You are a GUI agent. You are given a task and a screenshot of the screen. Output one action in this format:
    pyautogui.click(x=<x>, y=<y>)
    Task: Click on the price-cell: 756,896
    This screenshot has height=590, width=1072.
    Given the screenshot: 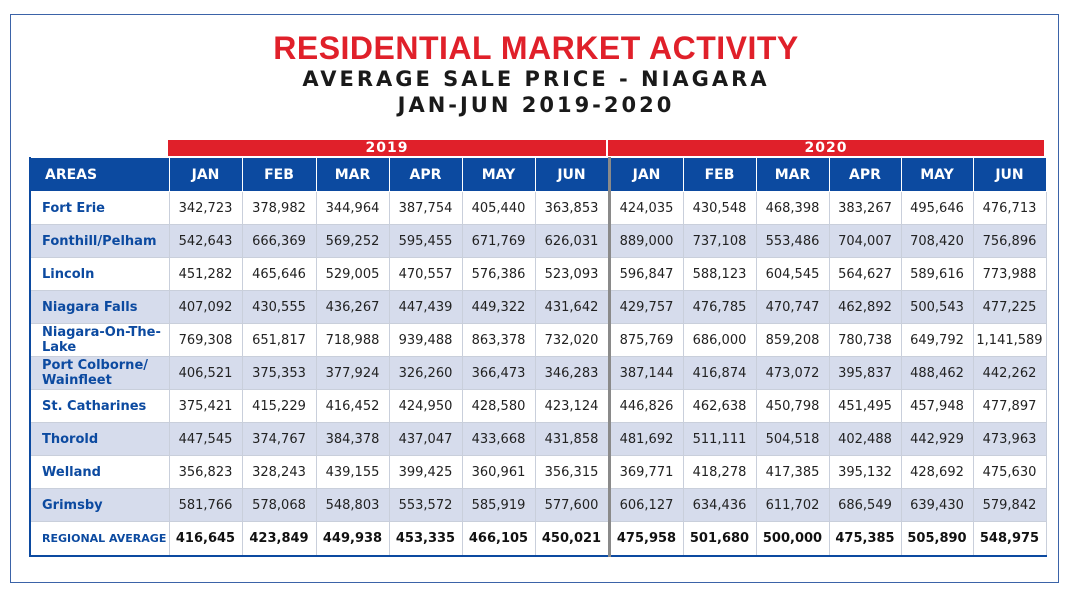 What is the action you would take?
    pyautogui.click(x=1009, y=241)
    